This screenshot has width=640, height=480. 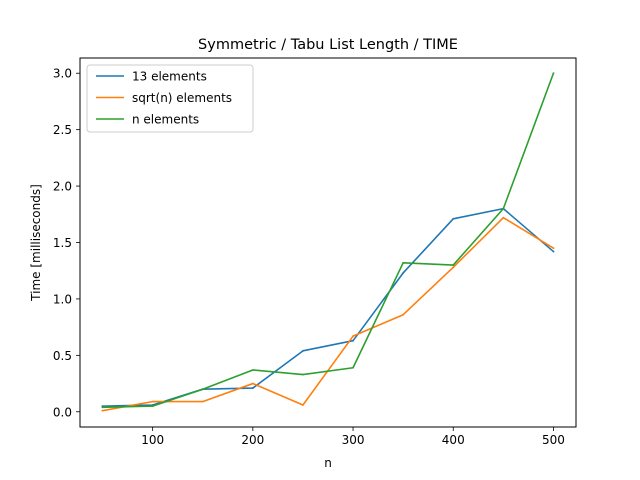 What do you see at coordinates (62, 243) in the screenshot?
I see `y-tick-label: 1.5` at bounding box center [62, 243].